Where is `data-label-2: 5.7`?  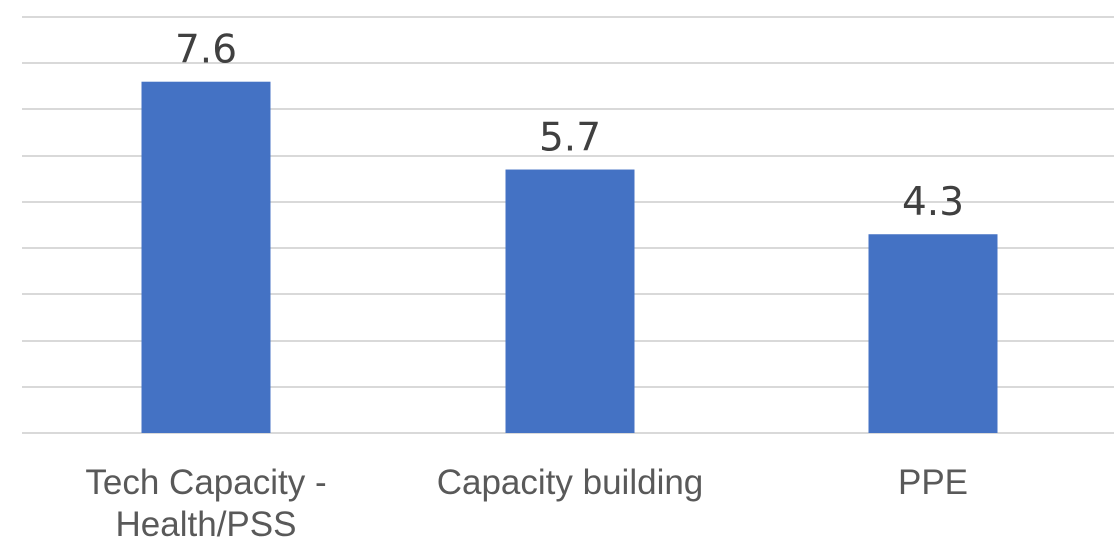 data-label-2: 5.7 is located at coordinates (570, 138).